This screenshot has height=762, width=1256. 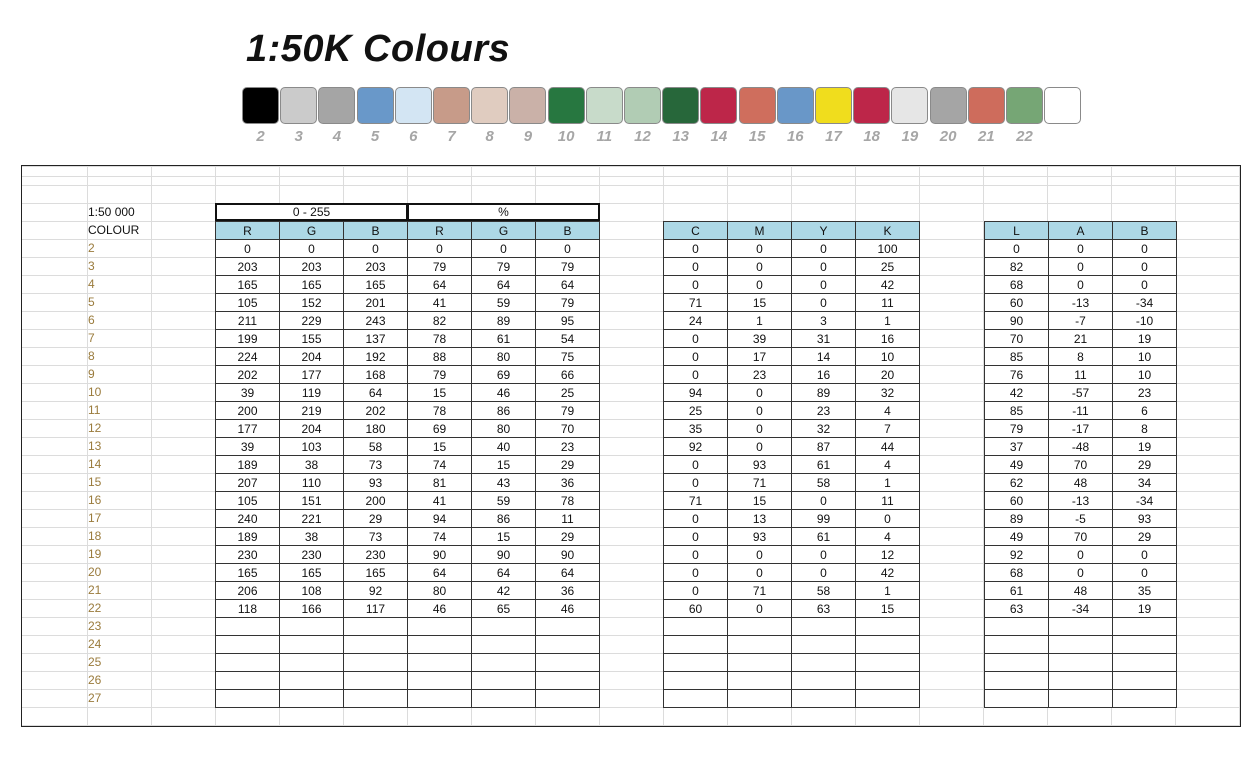 What do you see at coordinates (311, 320) in the screenshot?
I see `rgb-value-cell: 229` at bounding box center [311, 320].